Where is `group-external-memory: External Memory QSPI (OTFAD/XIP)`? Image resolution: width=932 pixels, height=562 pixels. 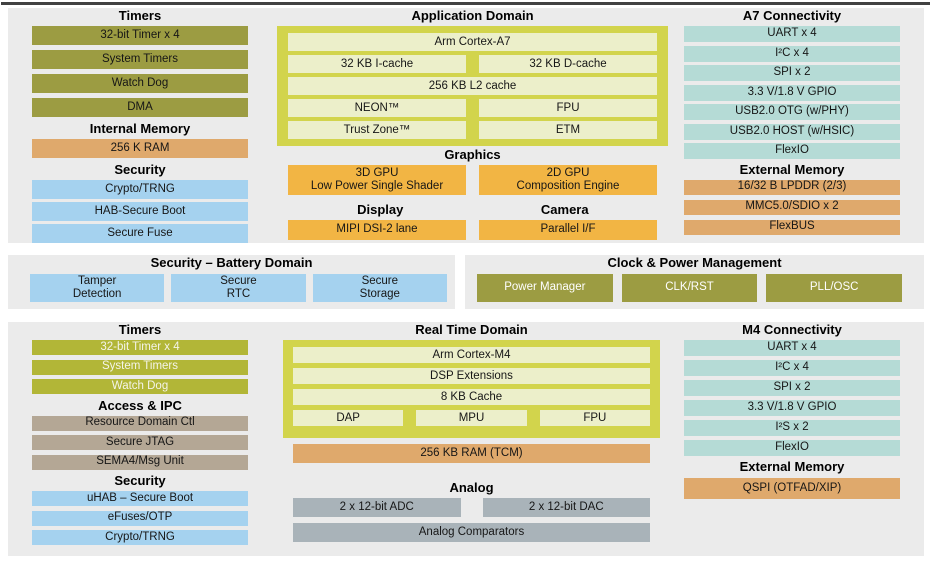 group-external-memory: External Memory QSPI (OTFAD/XIP) is located at coordinates (792, 479).